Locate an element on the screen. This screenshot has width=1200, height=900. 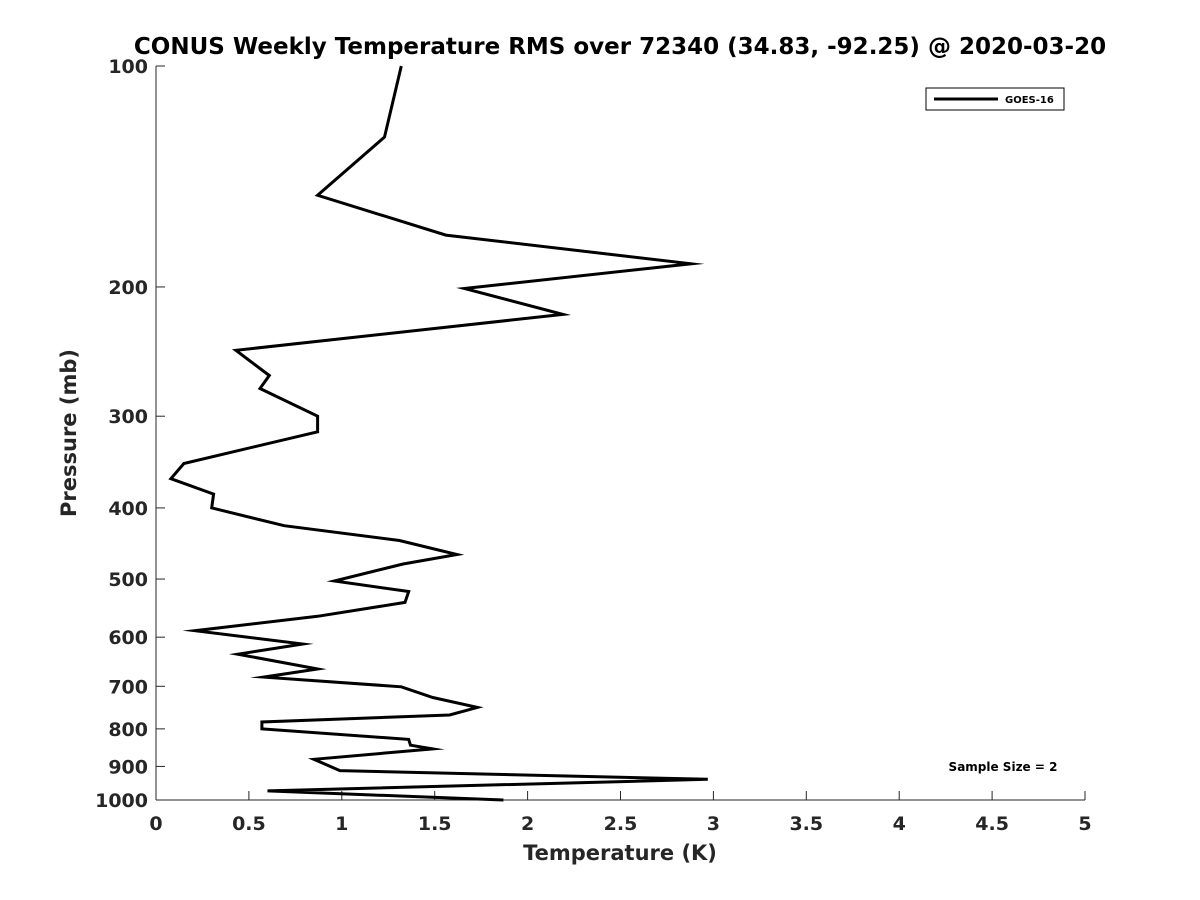
x-tick-label: 2.5 is located at coordinates (621, 824).